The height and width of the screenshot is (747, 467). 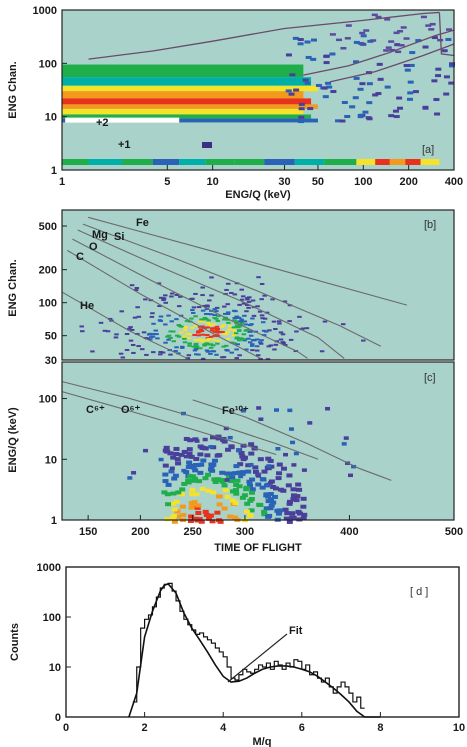 What do you see at coordinates (124, 145) in the screenshot?
I see `annotation-plus1: +1` at bounding box center [124, 145].